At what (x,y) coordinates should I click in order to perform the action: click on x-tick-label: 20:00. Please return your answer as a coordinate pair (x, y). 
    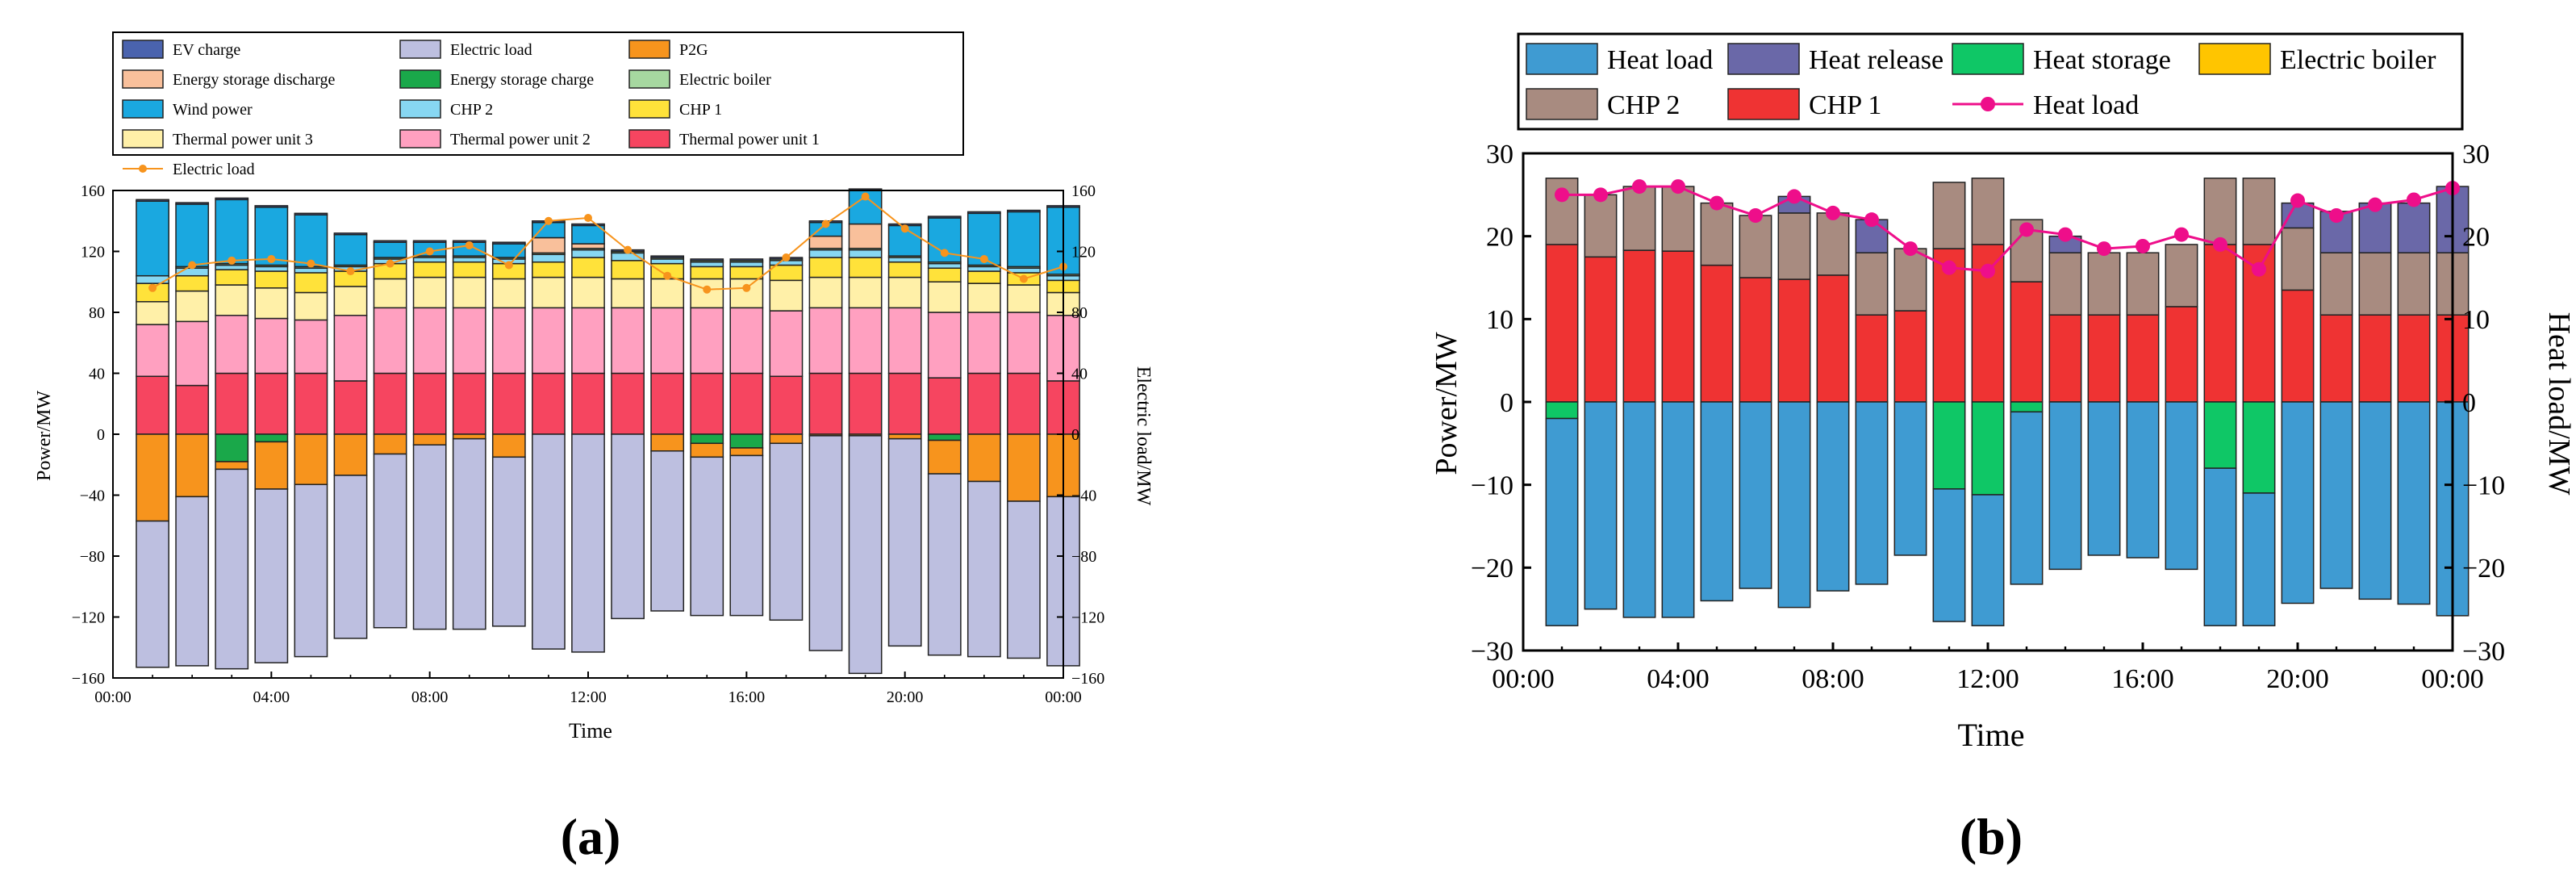
    Looking at the image, I should click on (905, 697).